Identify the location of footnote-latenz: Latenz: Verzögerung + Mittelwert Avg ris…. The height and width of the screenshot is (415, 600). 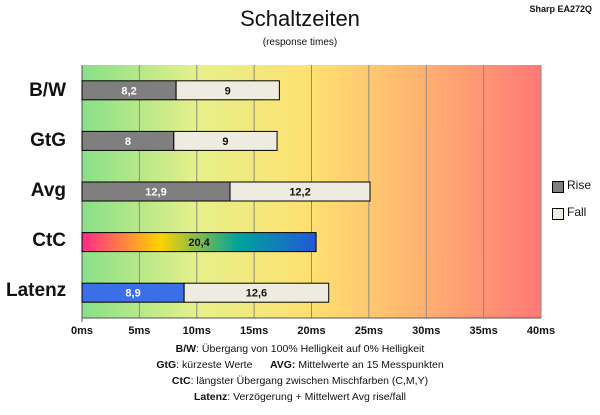
(300, 397).